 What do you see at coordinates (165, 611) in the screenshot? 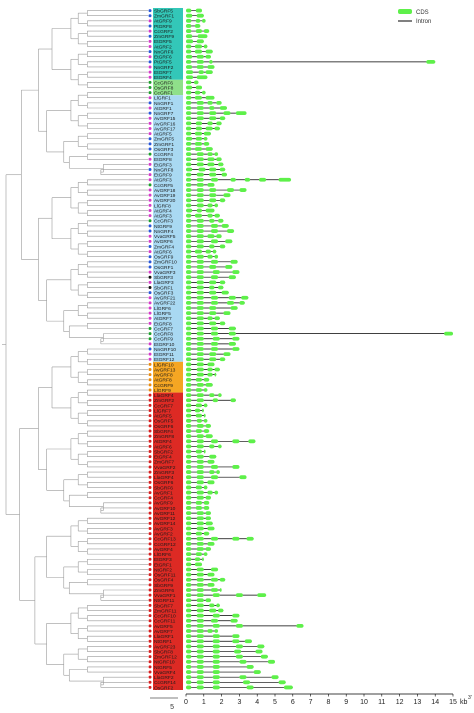
I see `gene-label: ZmGRF11` at bounding box center [165, 611].